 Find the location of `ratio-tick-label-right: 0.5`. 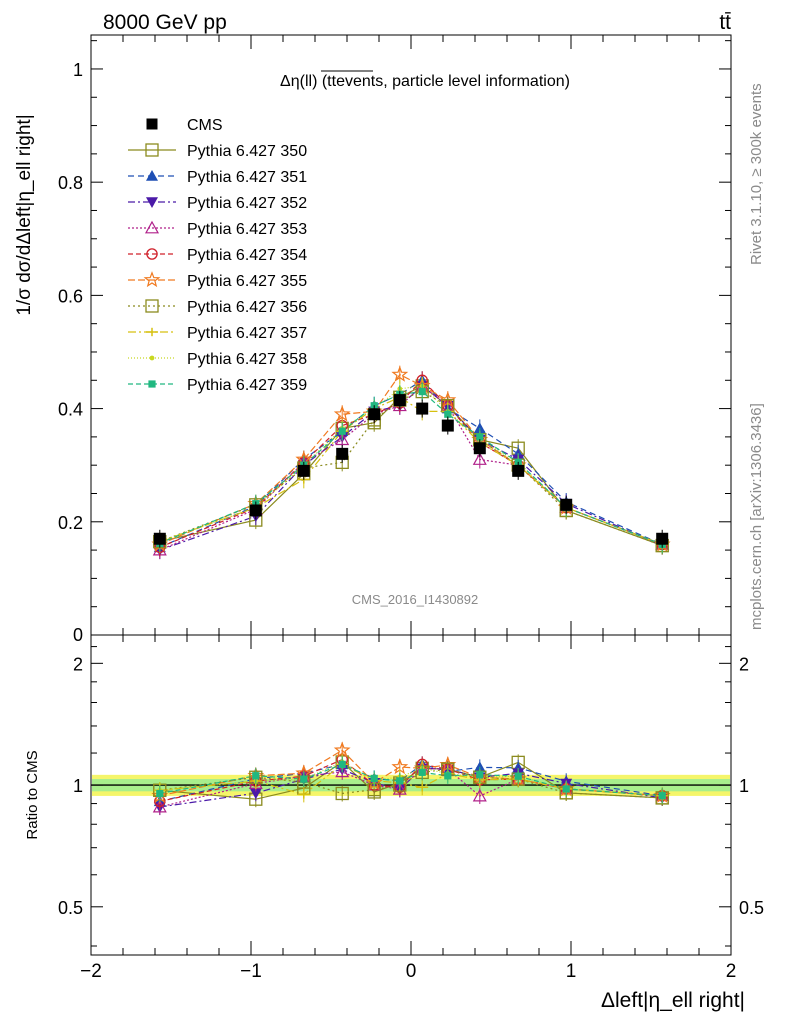

ratio-tick-label-right: 0.5 is located at coordinates (751, 908).